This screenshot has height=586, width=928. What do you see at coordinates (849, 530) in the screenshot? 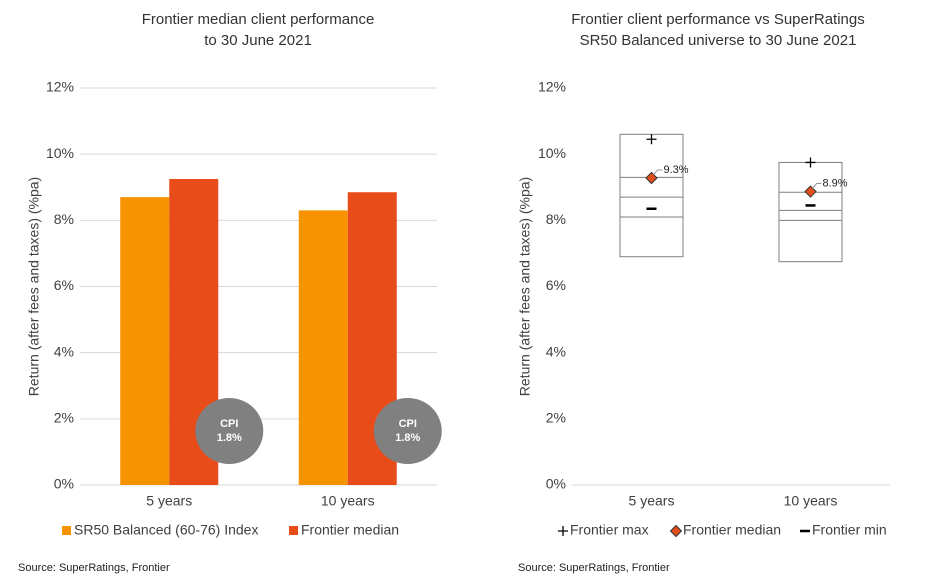
I see `legend-label: Frontier min` at bounding box center [849, 530].